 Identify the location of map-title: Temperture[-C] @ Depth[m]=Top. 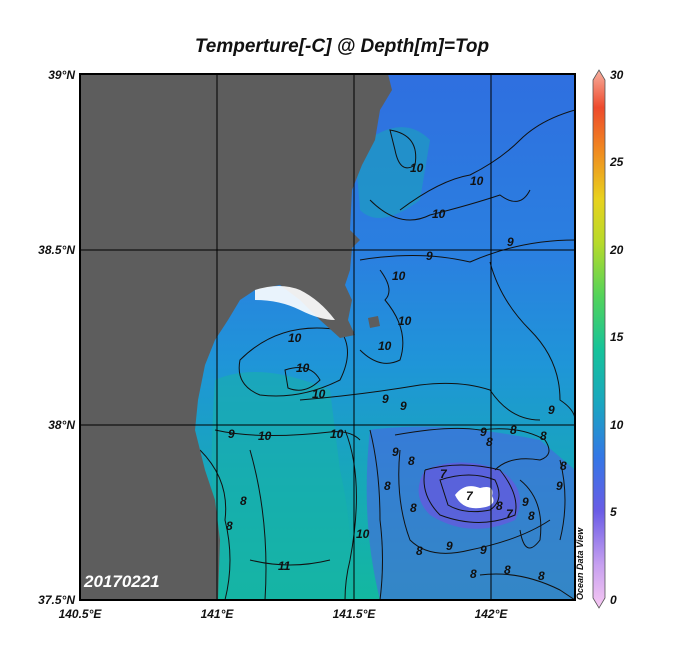
(342, 46).